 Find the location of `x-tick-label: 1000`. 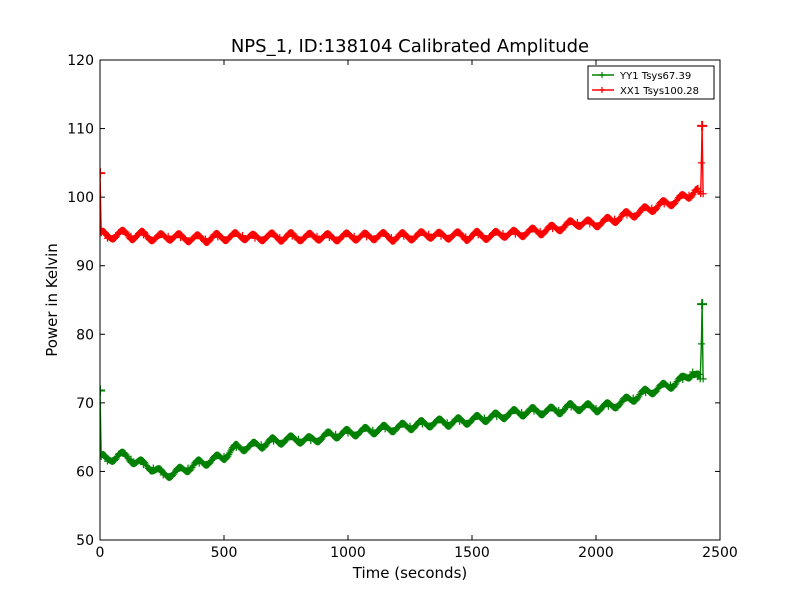

x-tick-label: 1000 is located at coordinates (348, 553).